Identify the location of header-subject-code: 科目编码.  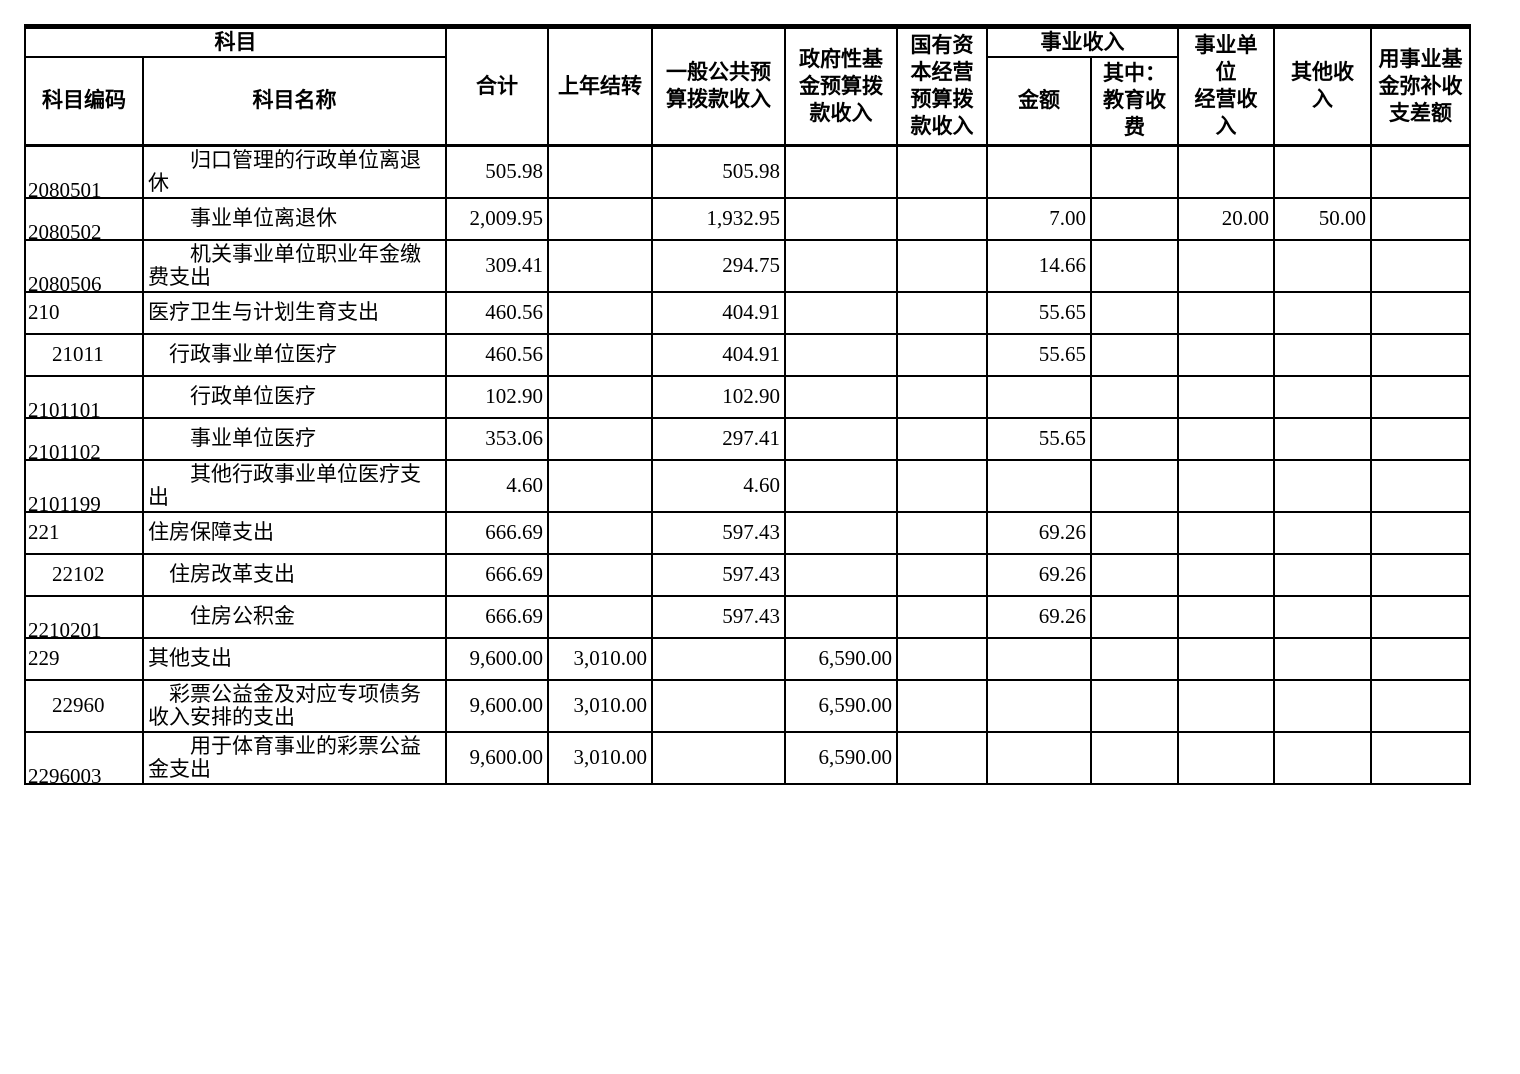
(84, 101).